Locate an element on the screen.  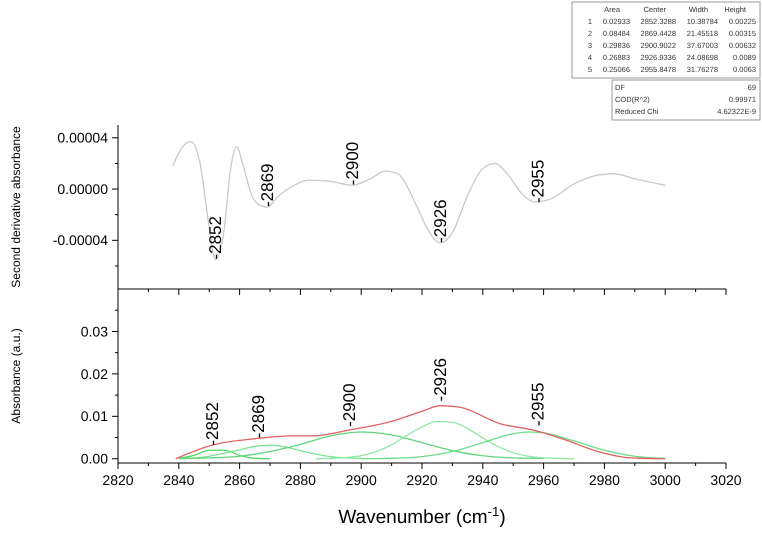
x-tick-label: 2840 is located at coordinates (179, 480).